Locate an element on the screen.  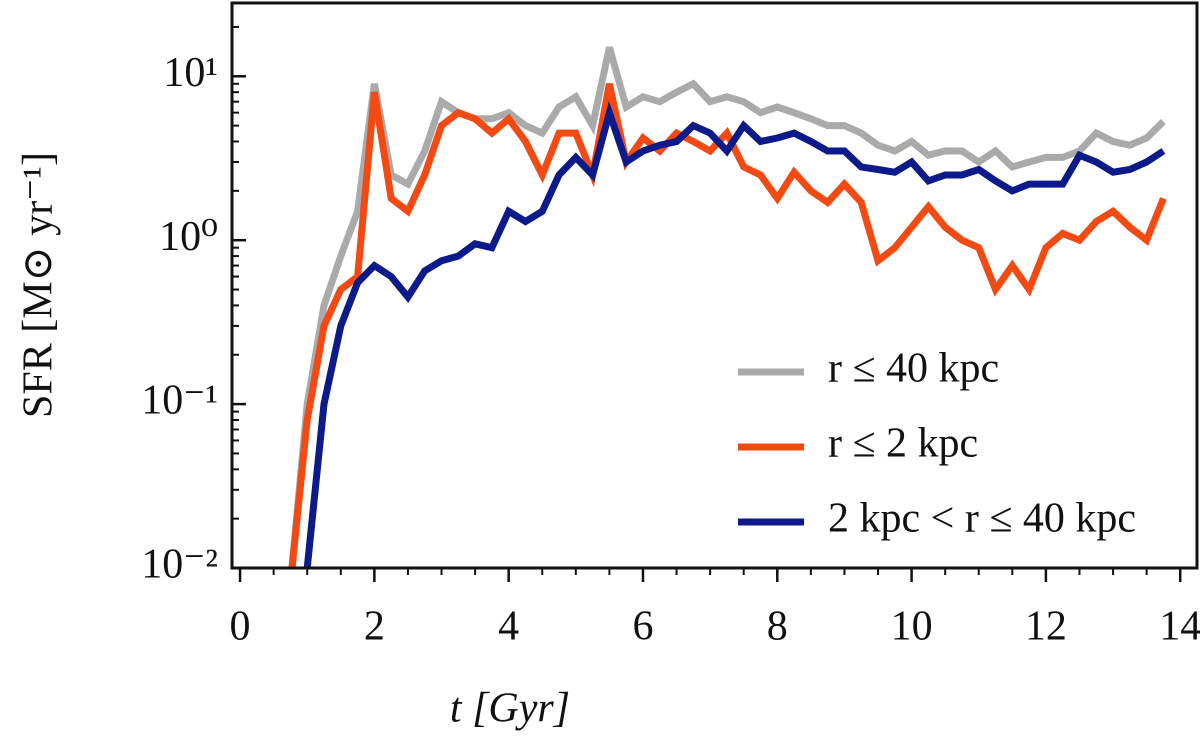
x-tick-label: 0 is located at coordinates (240, 627).